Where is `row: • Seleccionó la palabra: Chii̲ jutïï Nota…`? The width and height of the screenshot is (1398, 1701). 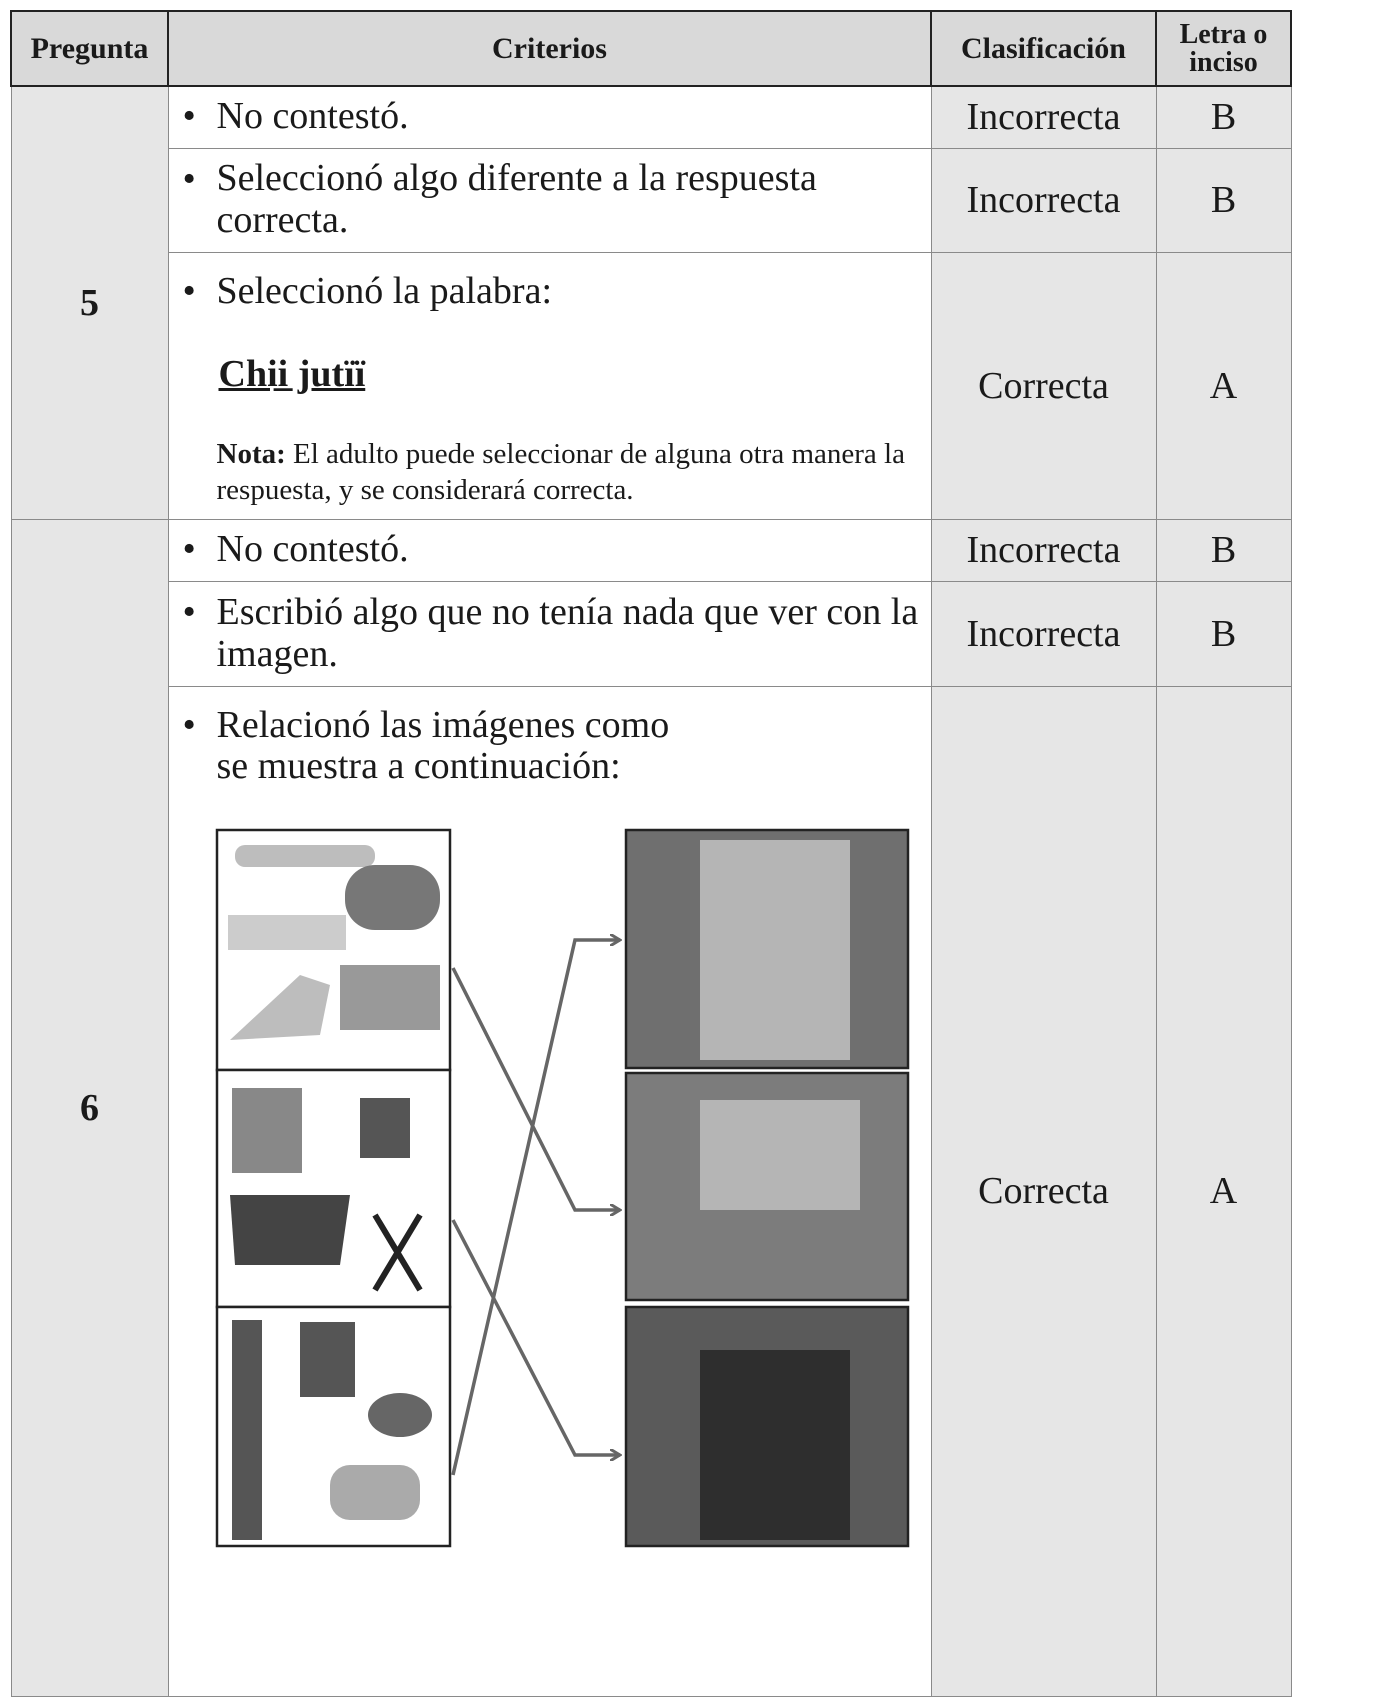 row: • Seleccionó la palabra: Chii̲ jutïï Nota… is located at coordinates (651, 385).